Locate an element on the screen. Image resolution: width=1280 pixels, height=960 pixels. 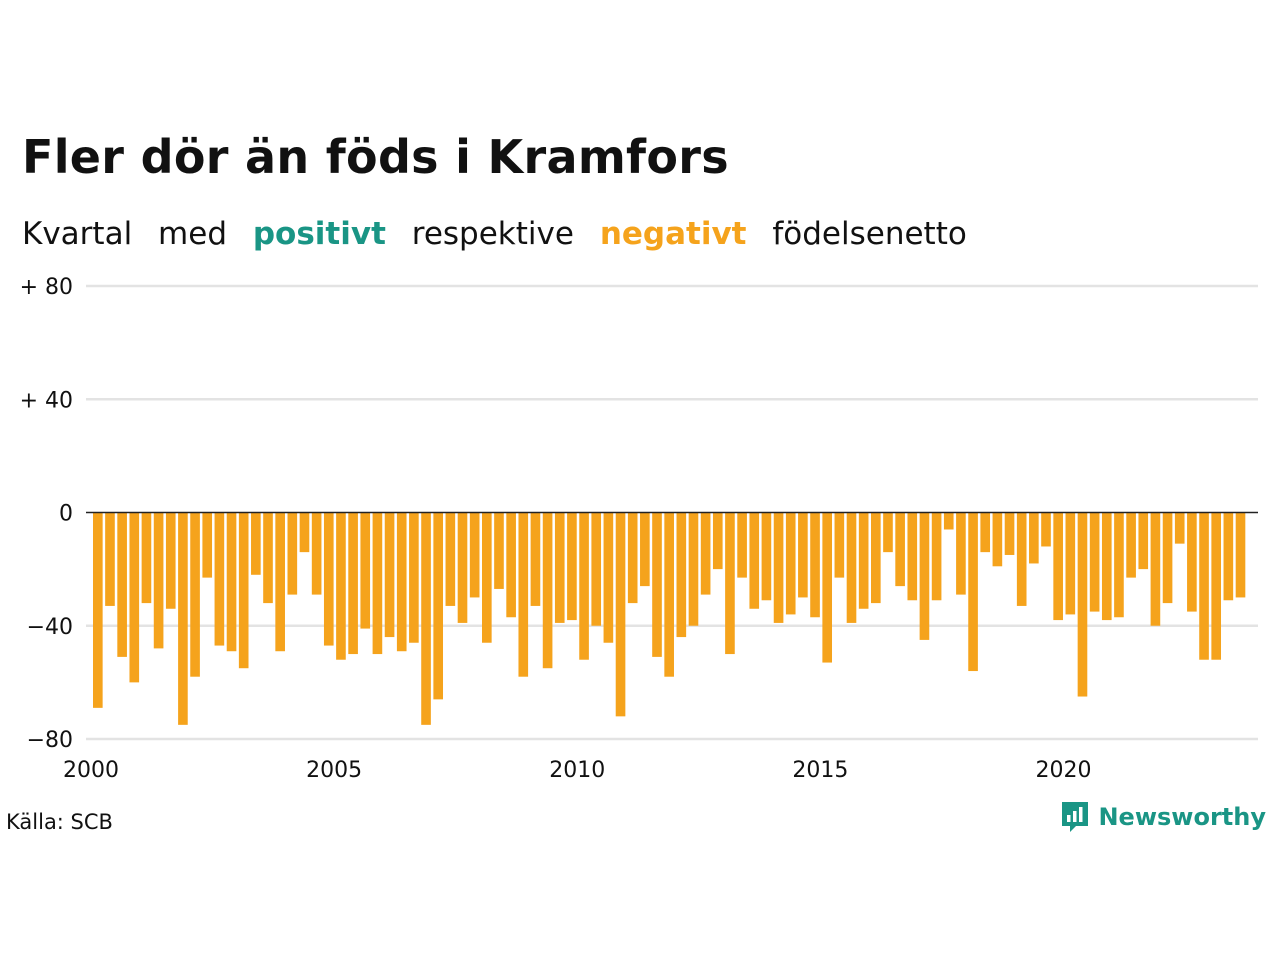
subtitle-word: födelsenetto is located at coordinates (869, 234).